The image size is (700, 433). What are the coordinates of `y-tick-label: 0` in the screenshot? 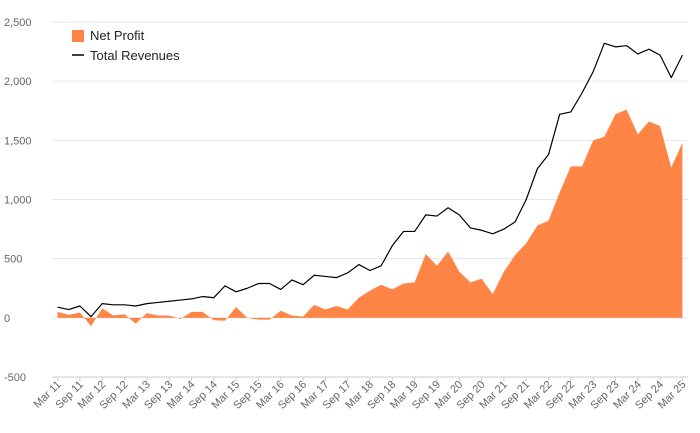 It's located at (7, 319).